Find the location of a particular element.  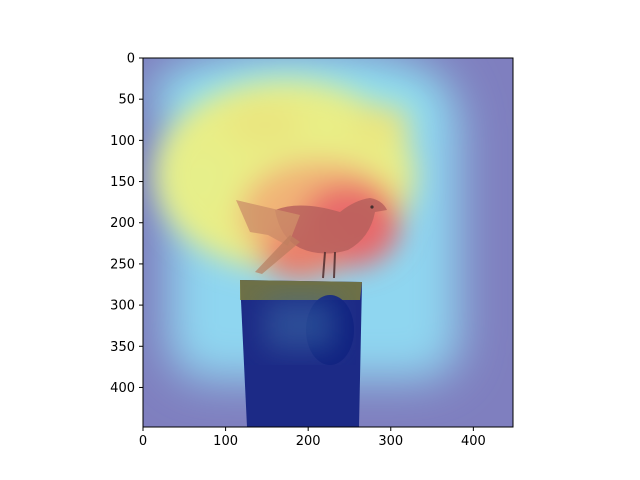

x-axis: 0 100 200 300 400 is located at coordinates (312, 438).